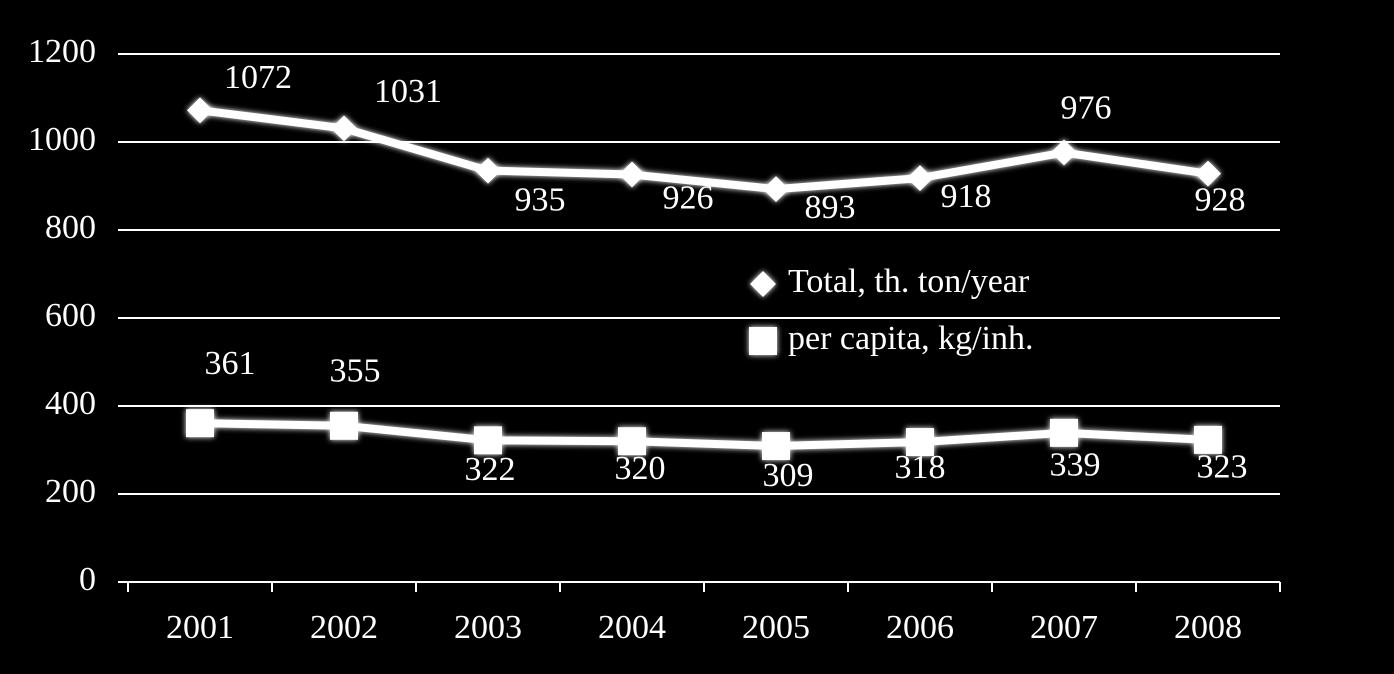 The height and width of the screenshot is (674, 1394). I want to click on data-label: 355, so click(355, 371).